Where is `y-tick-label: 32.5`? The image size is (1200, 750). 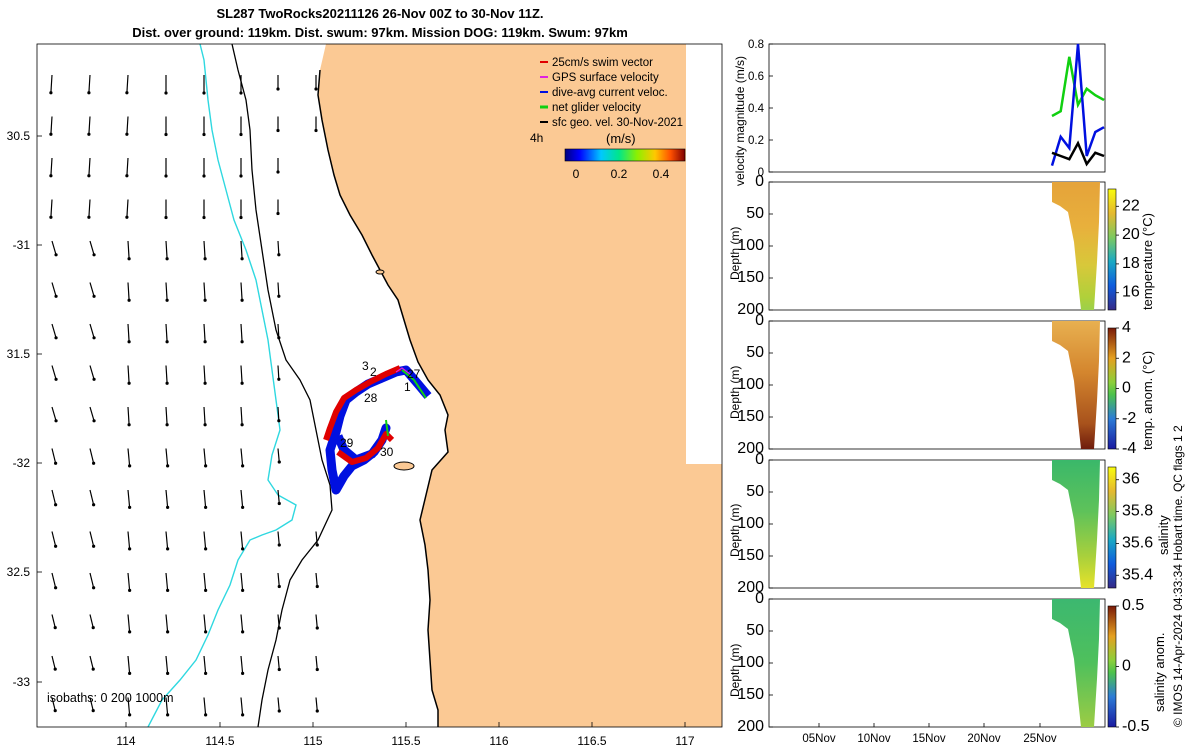 y-tick-label: 32.5 is located at coordinates (19, 572).